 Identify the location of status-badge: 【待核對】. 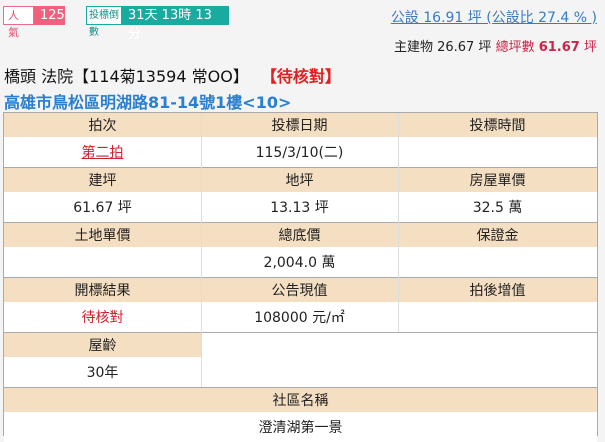
(304, 76).